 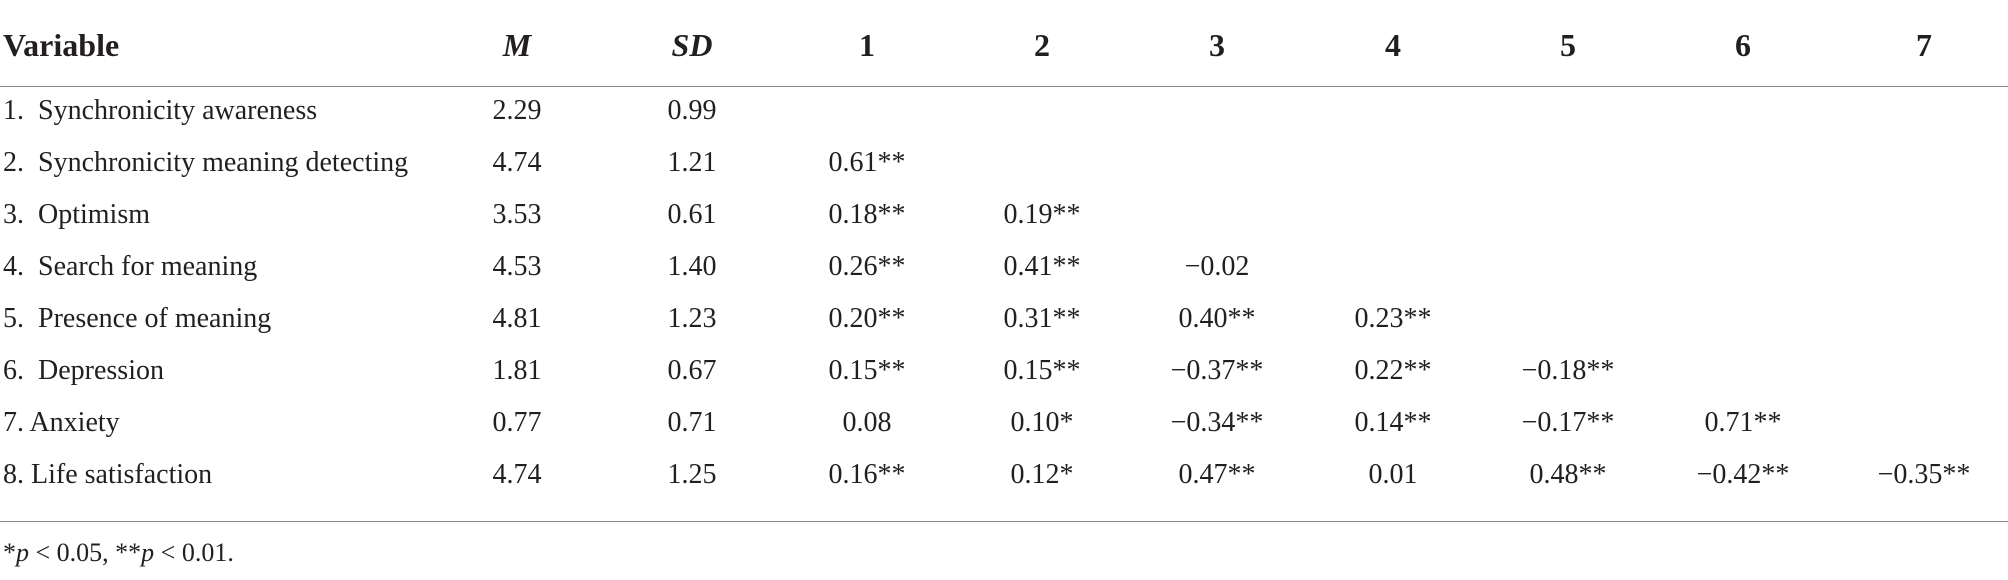 What do you see at coordinates (692, 474) in the screenshot?
I see `table-cell: 1.25` at bounding box center [692, 474].